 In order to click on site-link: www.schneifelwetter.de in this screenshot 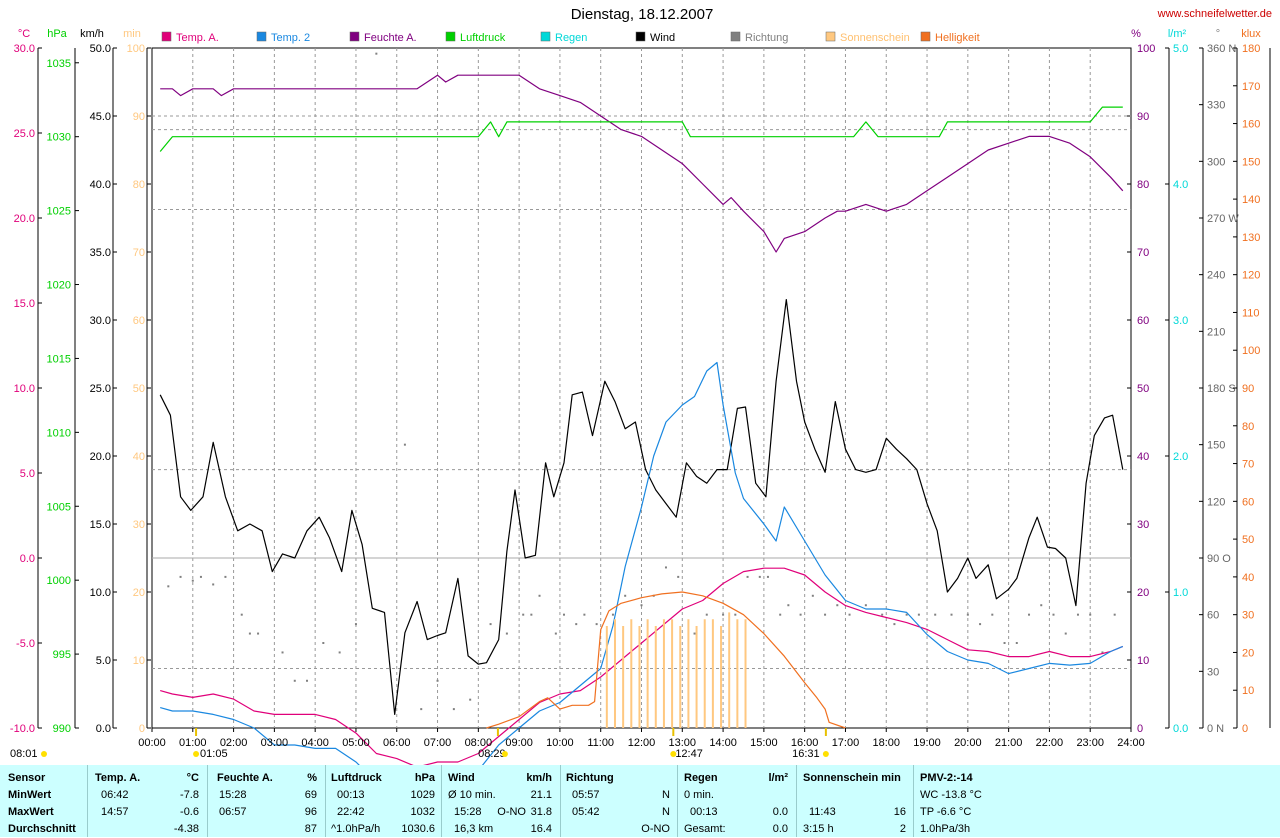, I will do `click(1214, 14)`.